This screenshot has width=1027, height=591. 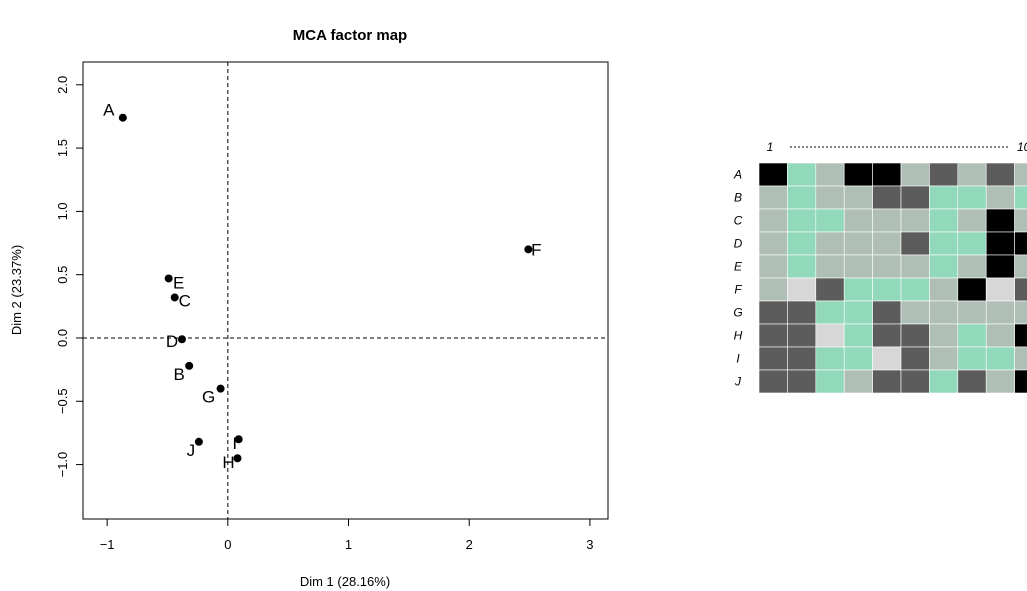 I want to click on point-label-i: I, so click(x=234, y=443).